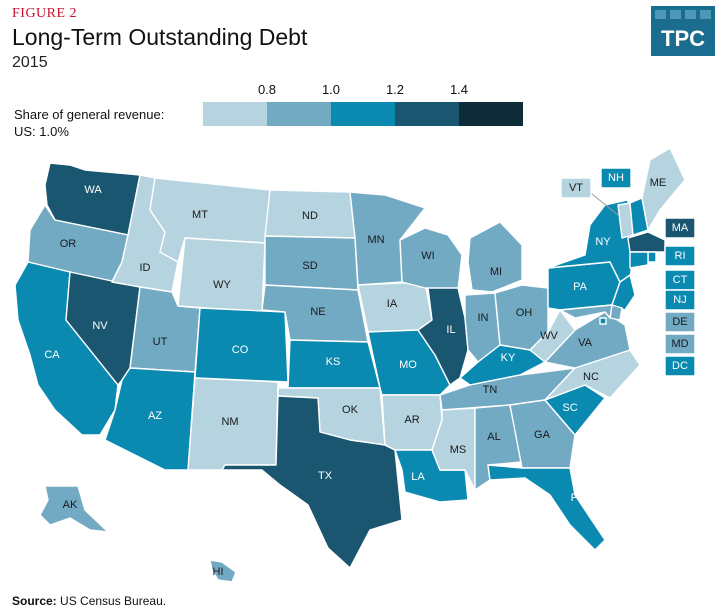  What do you see at coordinates (549, 336) in the screenshot?
I see `label-WV: WV` at bounding box center [549, 336].